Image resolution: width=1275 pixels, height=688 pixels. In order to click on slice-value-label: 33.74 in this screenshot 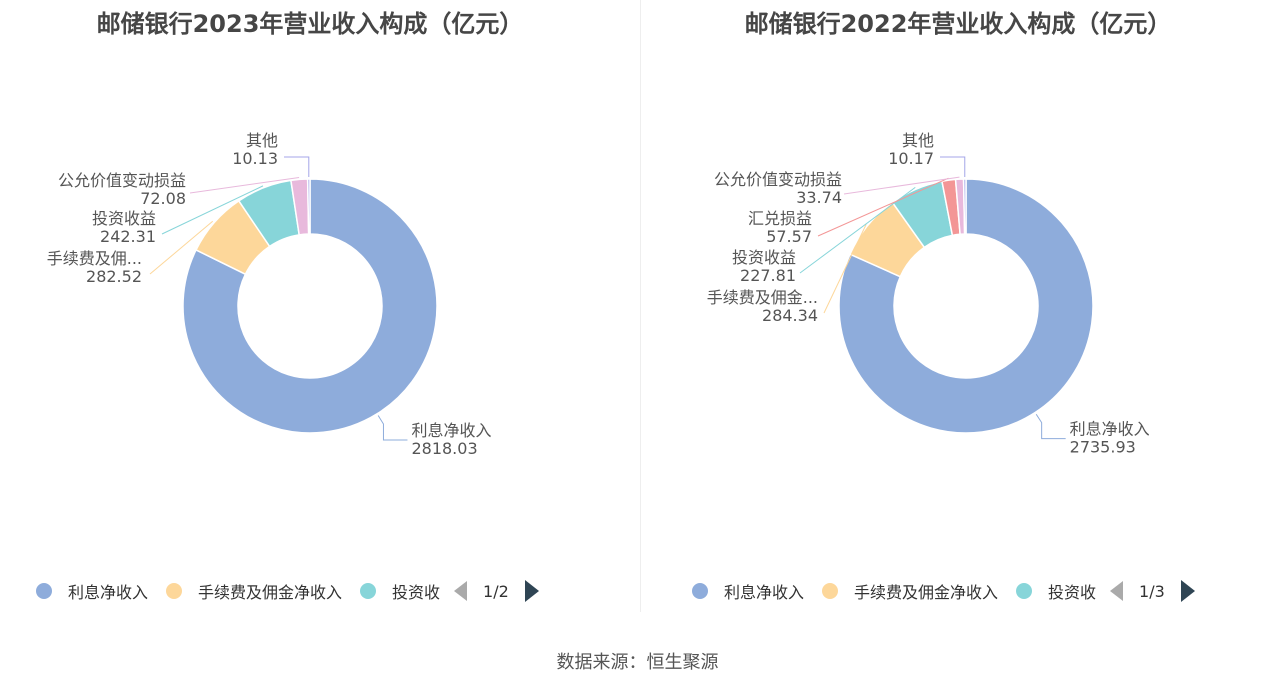, I will do `click(819, 197)`.